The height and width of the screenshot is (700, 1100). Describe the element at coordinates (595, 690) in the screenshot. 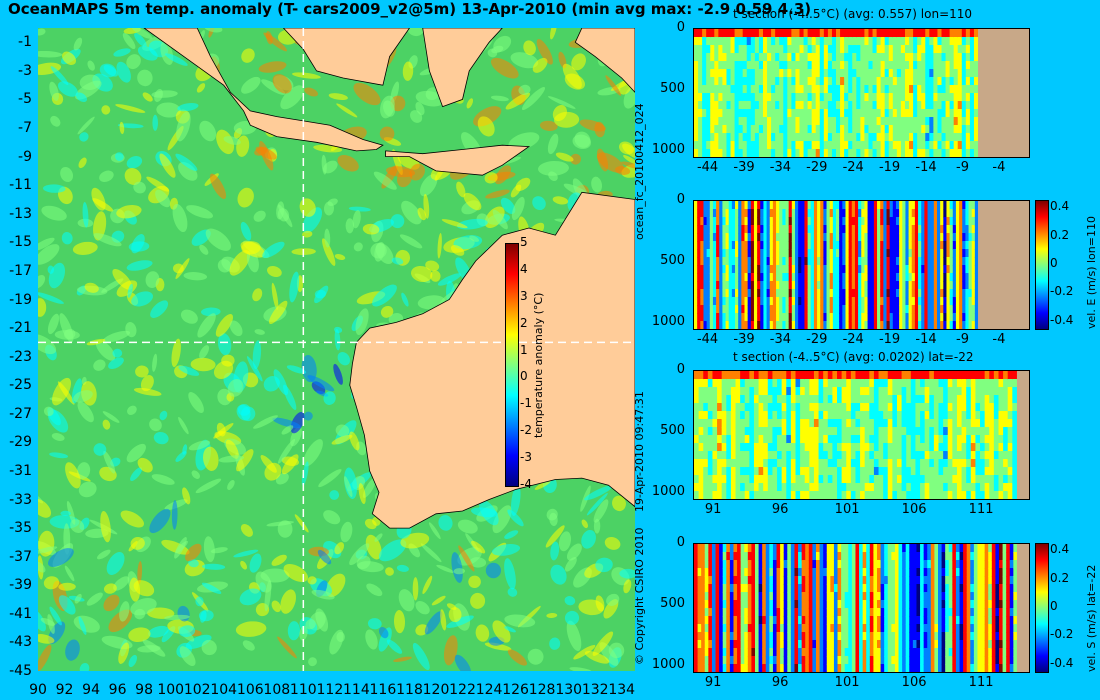

I see `map-x-tick-label: 132` at that location.